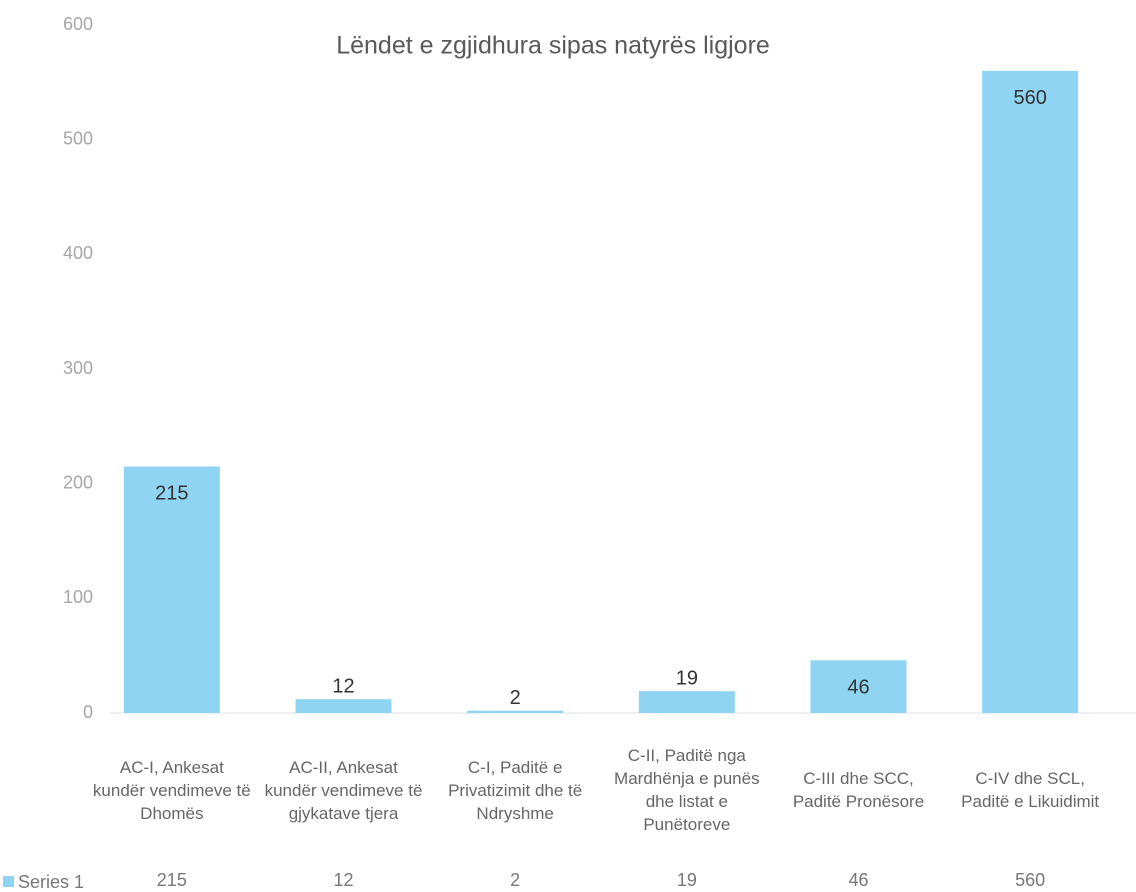  What do you see at coordinates (78, 253) in the screenshot?
I see `y-tick-label: 400` at bounding box center [78, 253].